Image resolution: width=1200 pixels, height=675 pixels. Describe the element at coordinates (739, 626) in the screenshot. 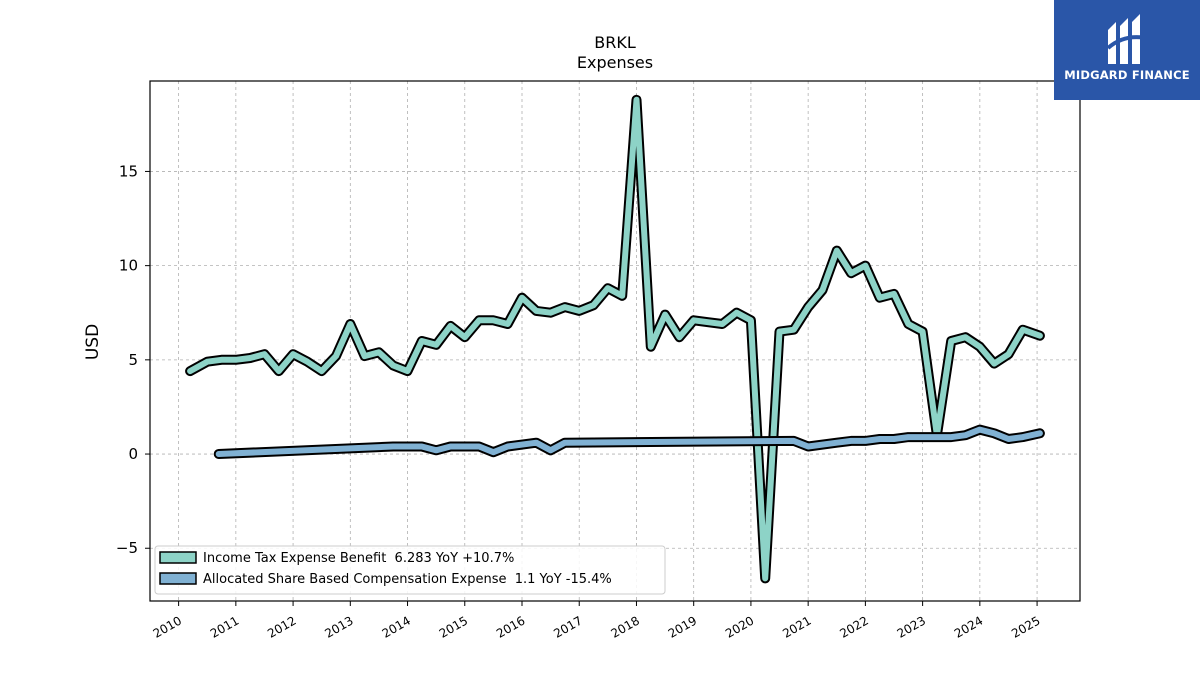

I see `x-tick-label: 2020` at that location.